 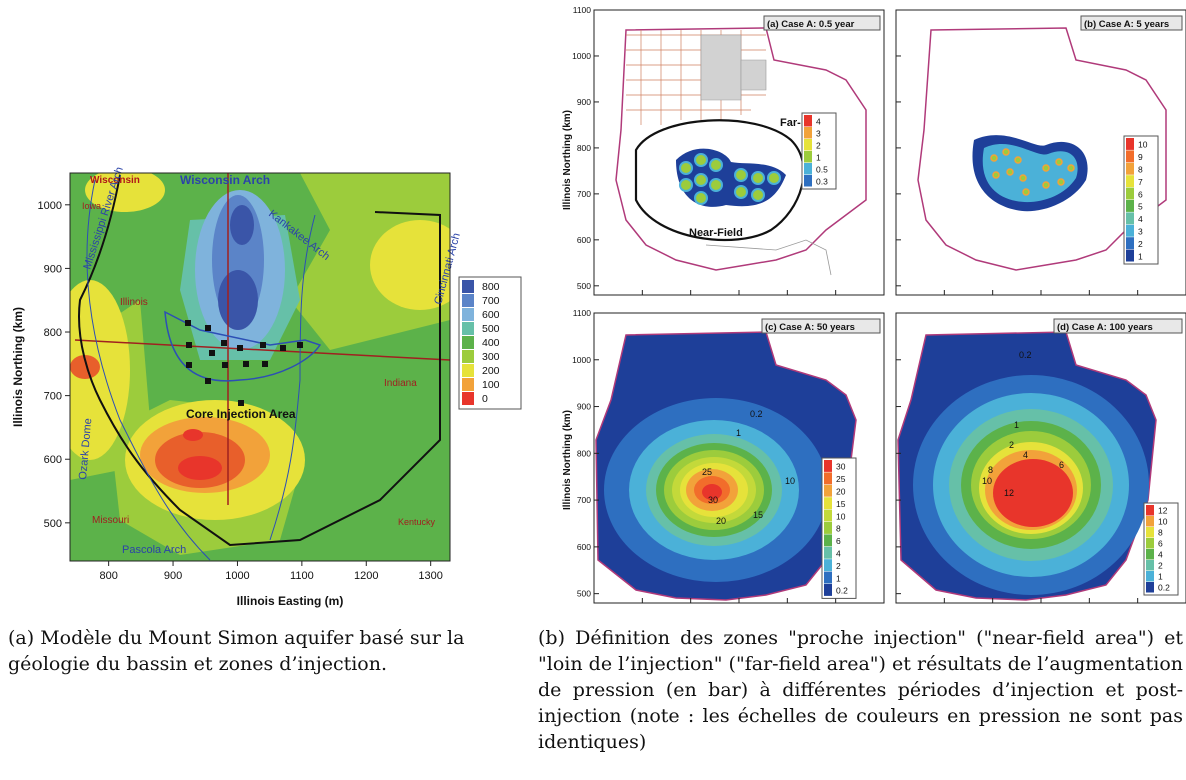 I want to click on x-tick-label: 1000, so click(x=237, y=576).